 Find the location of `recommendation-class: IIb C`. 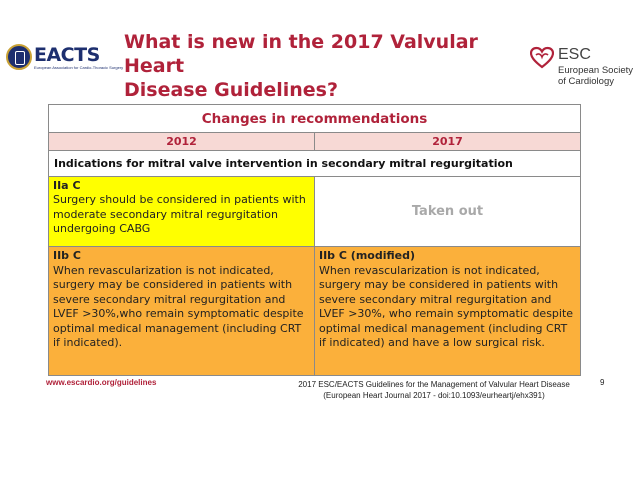

recommendation-class: IIb C is located at coordinates (67, 256).